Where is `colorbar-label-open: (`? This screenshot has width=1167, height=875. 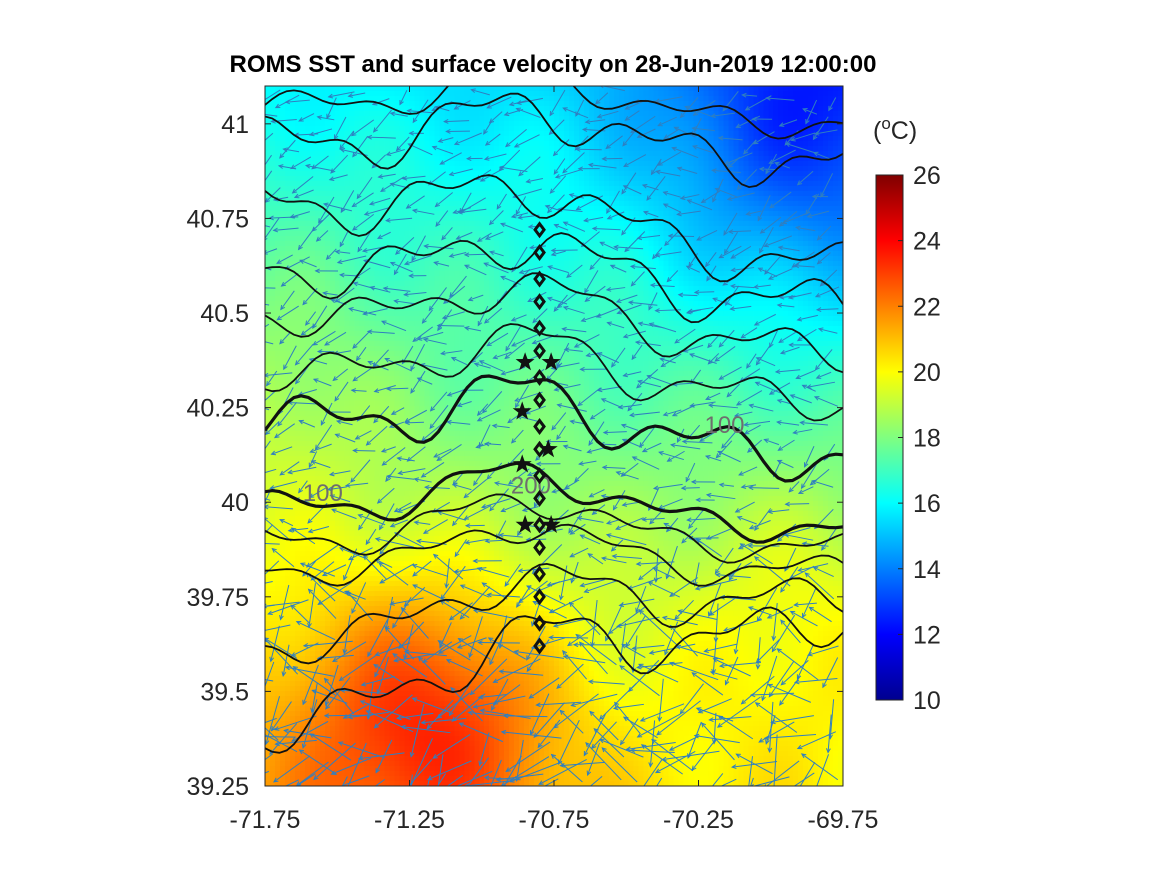
colorbar-label-open: ( is located at coordinates (877, 131).